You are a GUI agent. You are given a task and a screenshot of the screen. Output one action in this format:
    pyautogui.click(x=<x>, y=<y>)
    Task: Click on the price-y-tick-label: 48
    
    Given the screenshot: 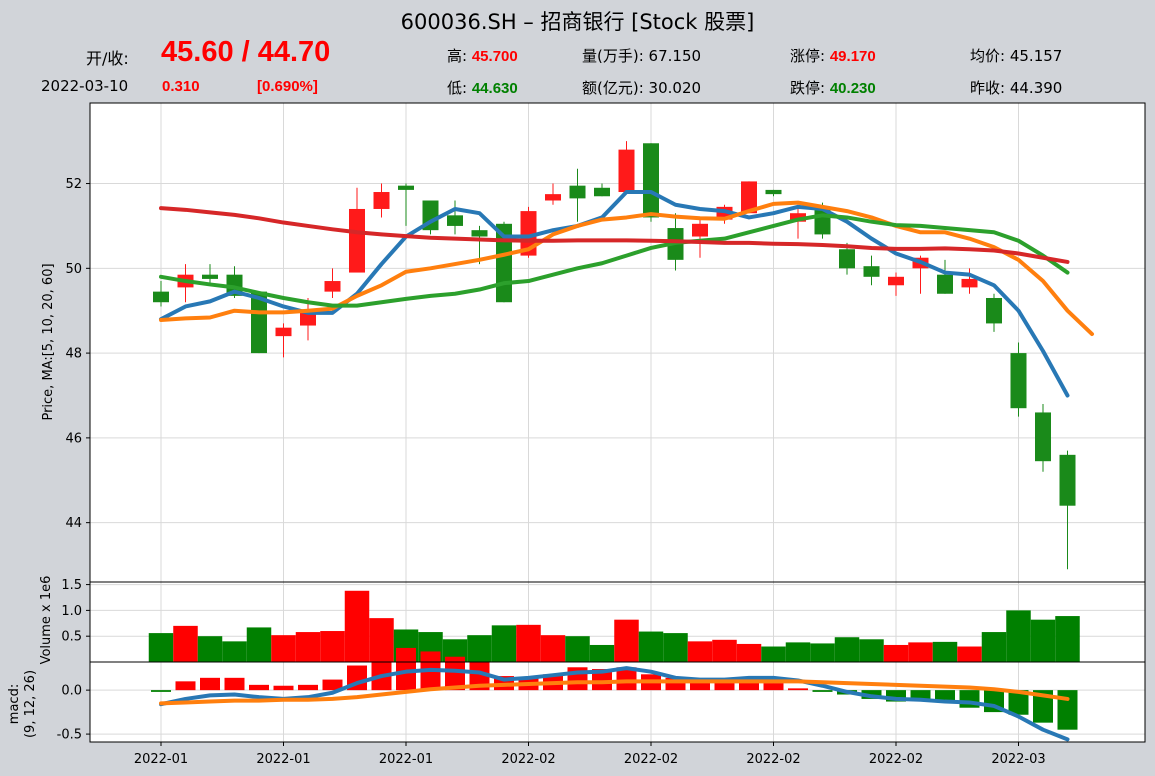 What is the action you would take?
    pyautogui.click(x=73, y=354)
    